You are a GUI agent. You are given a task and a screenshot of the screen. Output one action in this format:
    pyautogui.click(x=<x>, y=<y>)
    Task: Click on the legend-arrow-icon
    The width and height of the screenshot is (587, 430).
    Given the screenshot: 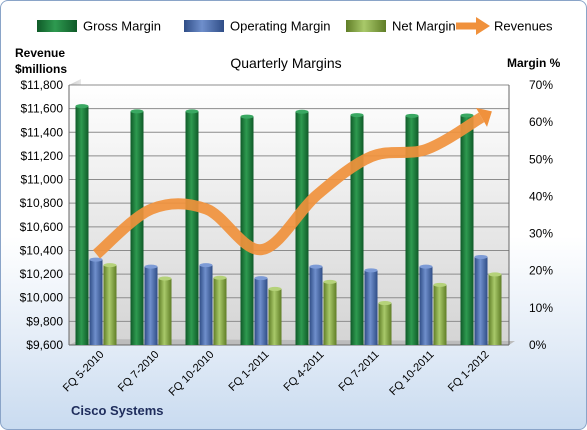 What is the action you would take?
    pyautogui.click(x=483, y=26)
    